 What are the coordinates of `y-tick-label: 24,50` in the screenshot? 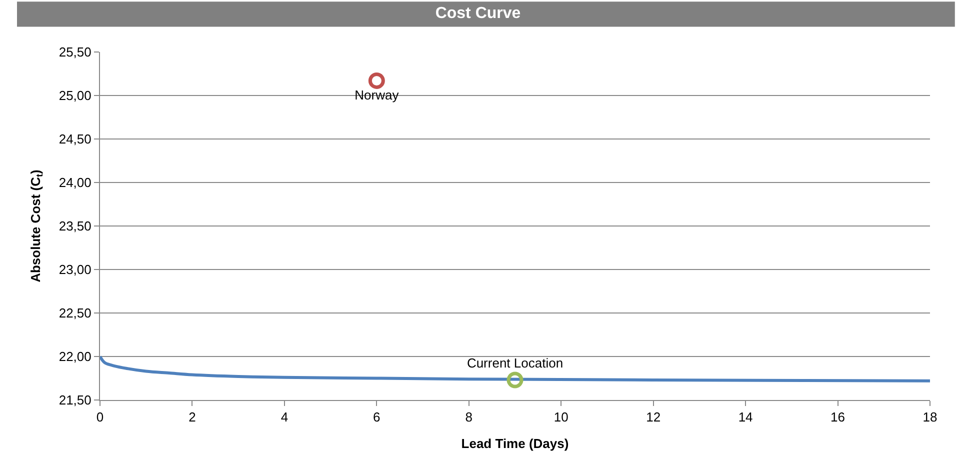 It's located at (75, 139).